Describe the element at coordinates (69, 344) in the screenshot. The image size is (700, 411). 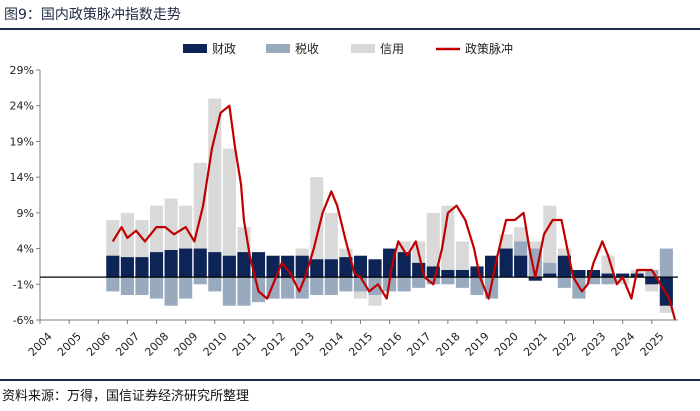
I see `x-tick-label: 2005` at that location.